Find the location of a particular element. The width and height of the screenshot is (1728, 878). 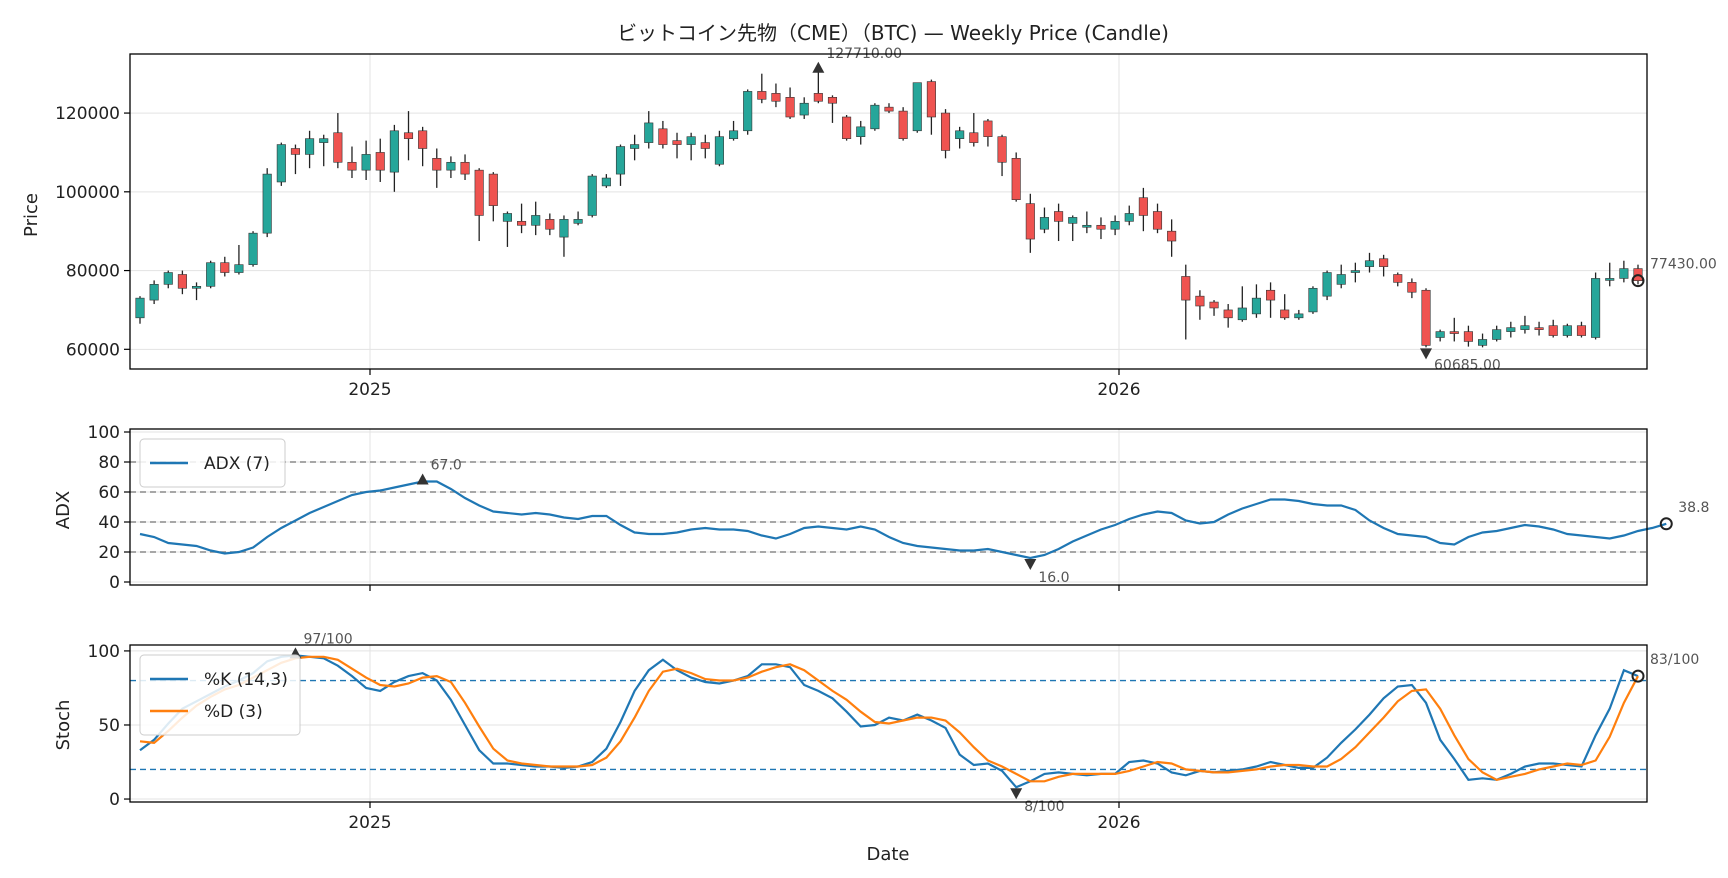

adx-annotations: 67.0 16.0 38.8 is located at coordinates (1062, 522).